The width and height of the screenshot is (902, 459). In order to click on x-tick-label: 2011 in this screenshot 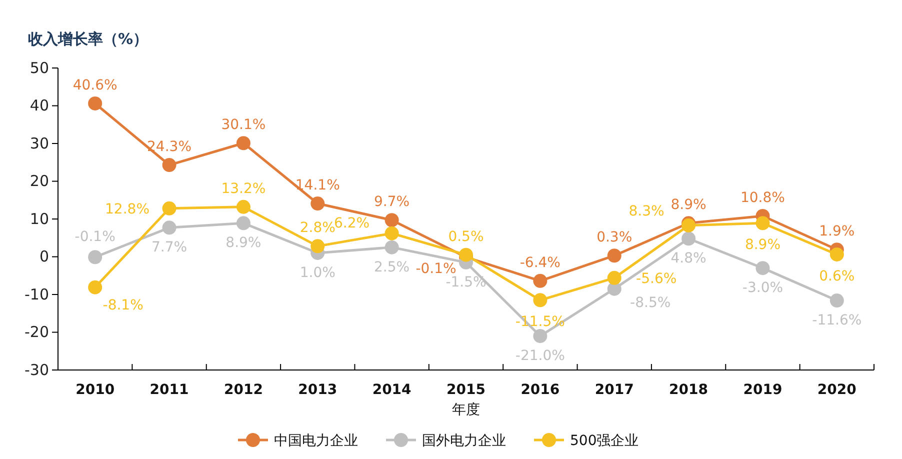, I will do `click(169, 390)`.